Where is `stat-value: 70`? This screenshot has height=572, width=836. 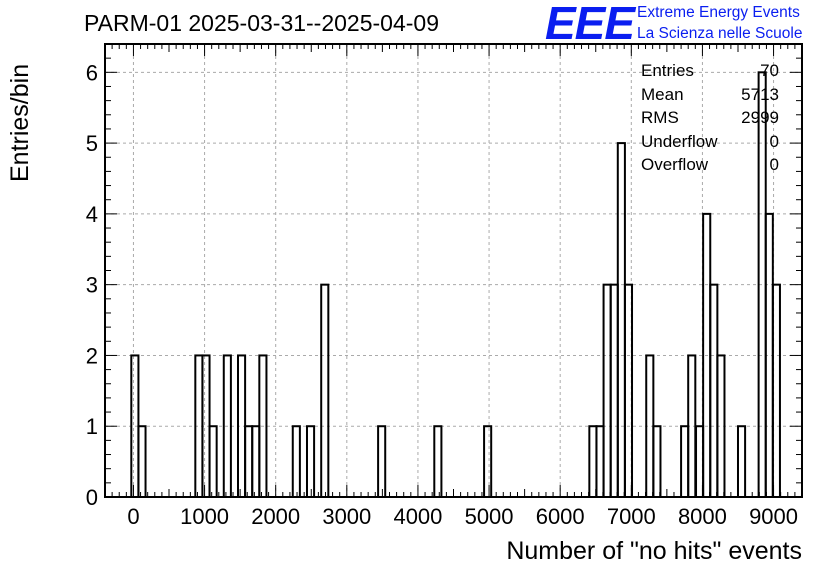
stat-value: 70 is located at coordinates (769, 70).